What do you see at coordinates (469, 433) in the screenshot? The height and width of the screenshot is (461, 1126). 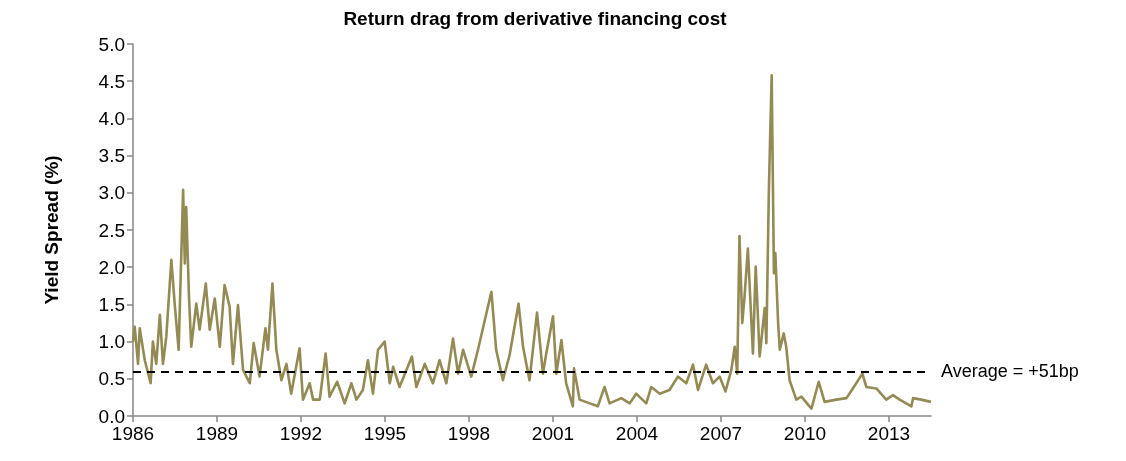 I see `x-tick-label: 1998` at bounding box center [469, 433].